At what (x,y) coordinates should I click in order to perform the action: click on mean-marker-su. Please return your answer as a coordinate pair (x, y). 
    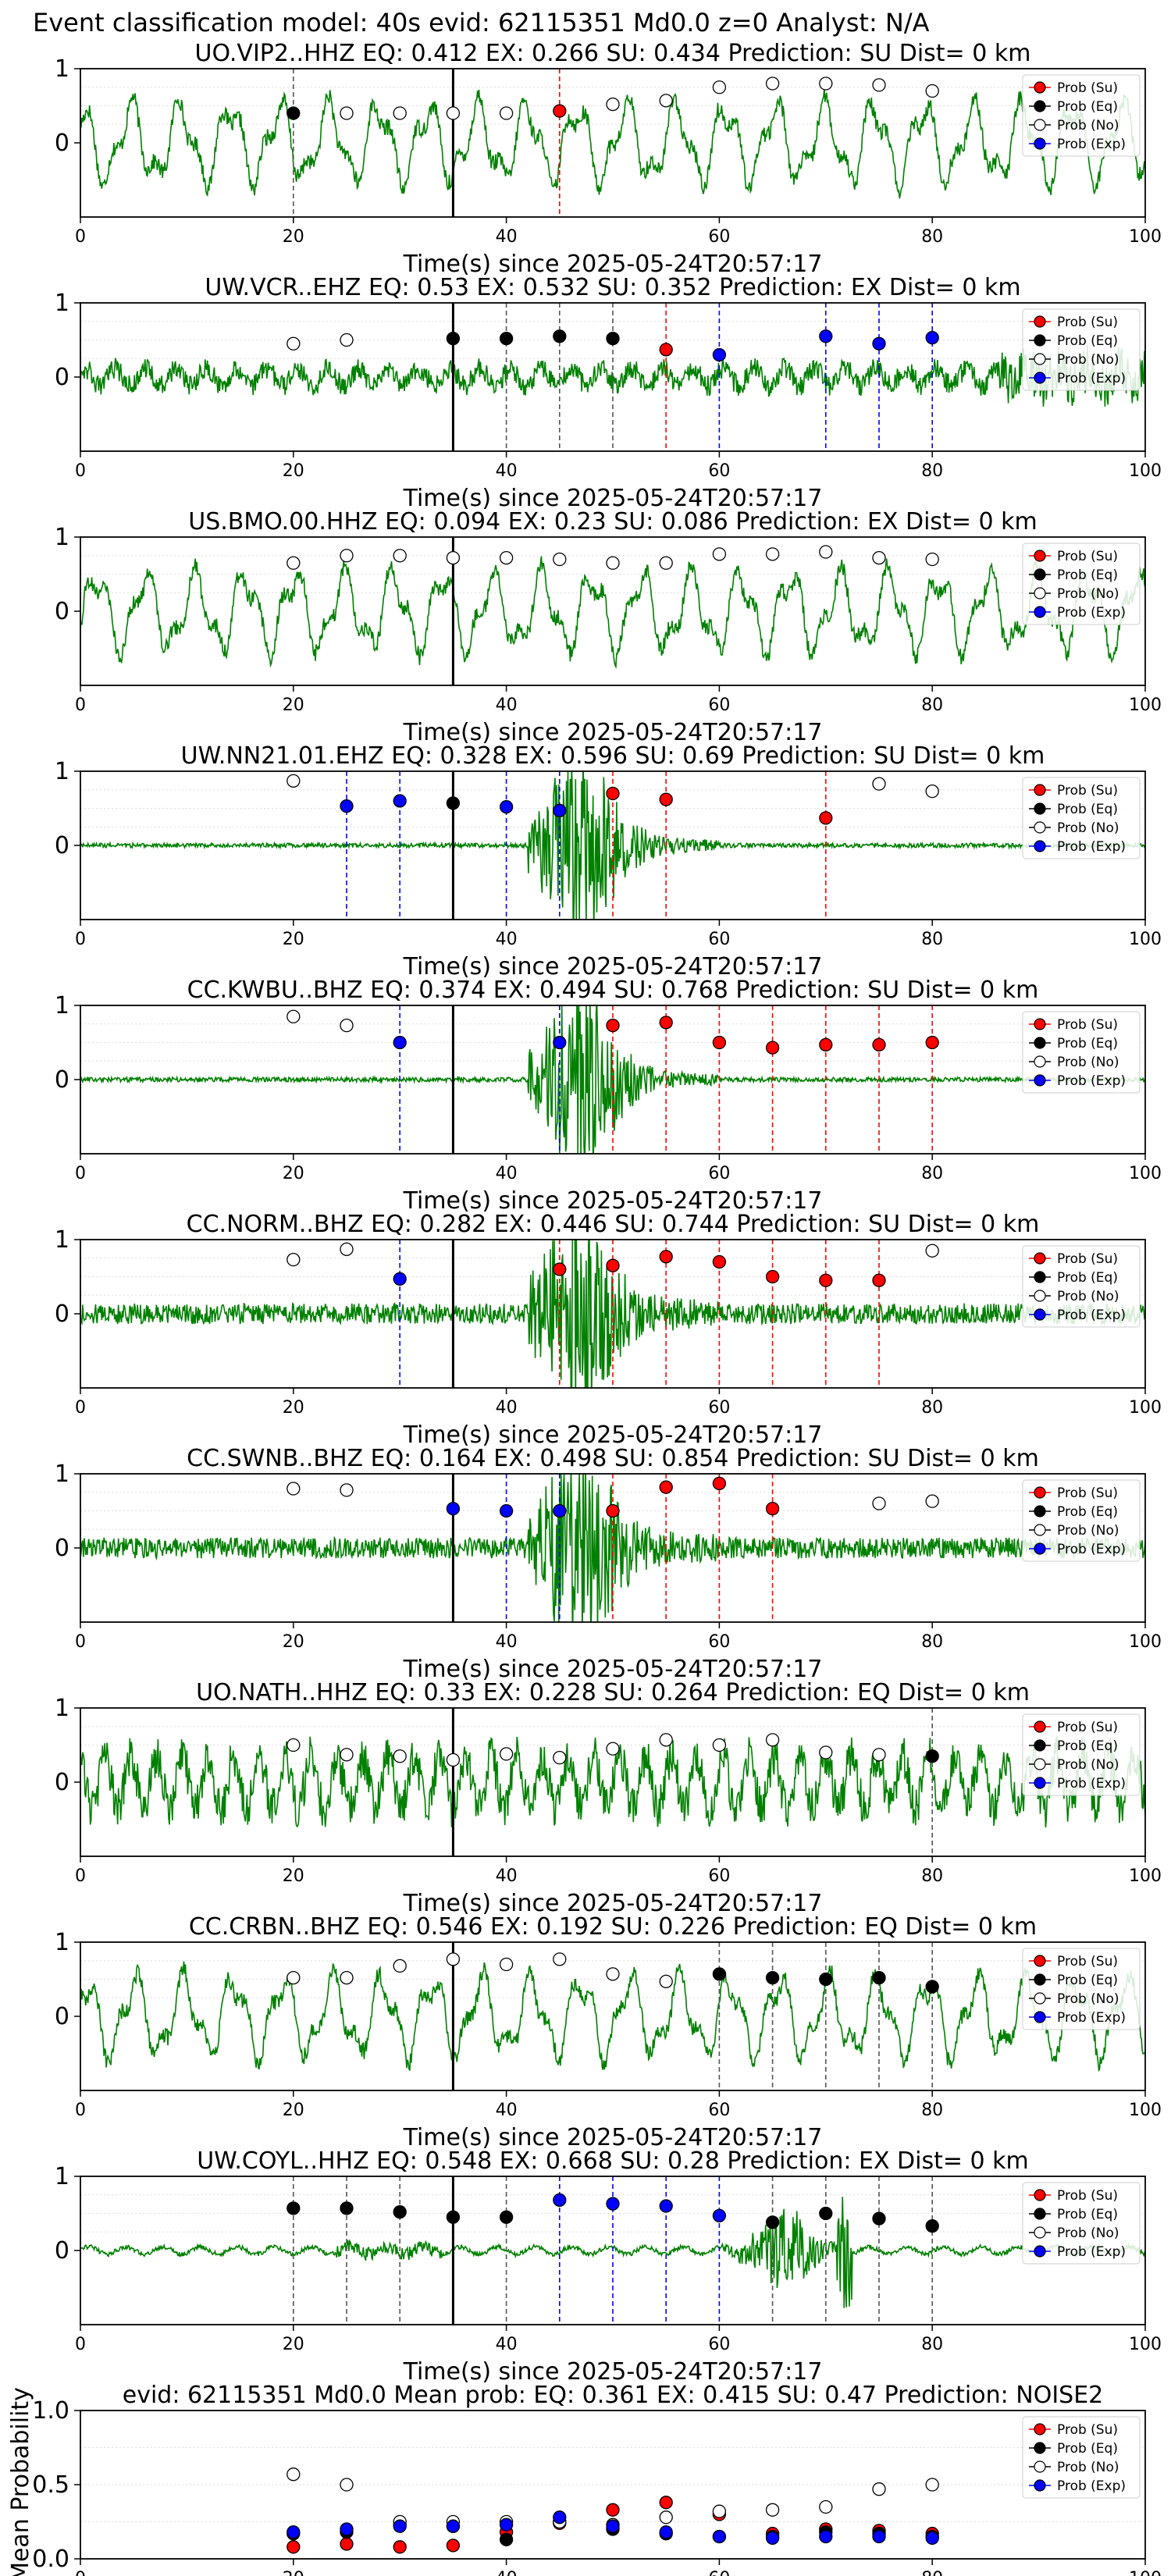
    Looking at the image, I should click on (400, 2547).